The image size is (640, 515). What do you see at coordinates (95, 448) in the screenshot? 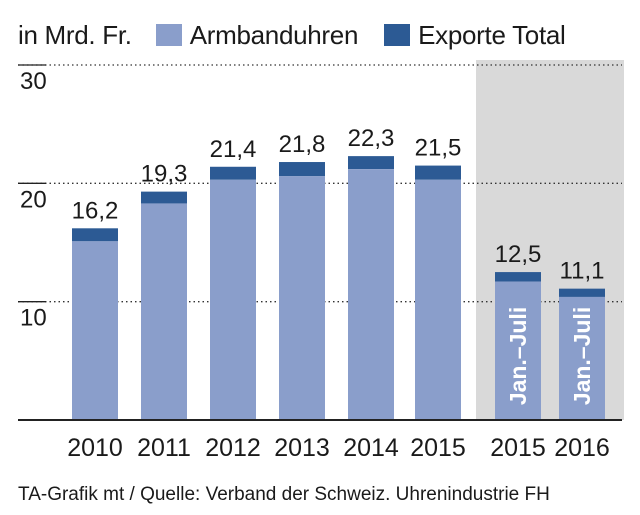
I see `x-tick-label-0: 2010` at bounding box center [95, 448].